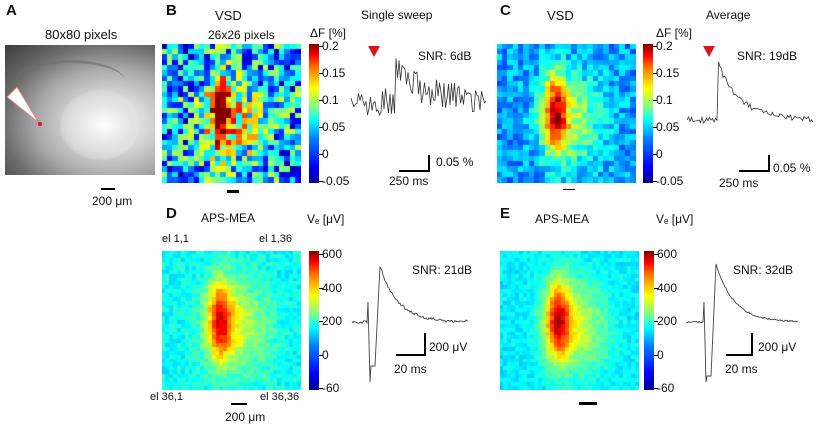 This screenshot has width=819, height=426. Describe the element at coordinates (562, 219) in the screenshot. I see `panel-e-modality: APS-MEA` at that location.